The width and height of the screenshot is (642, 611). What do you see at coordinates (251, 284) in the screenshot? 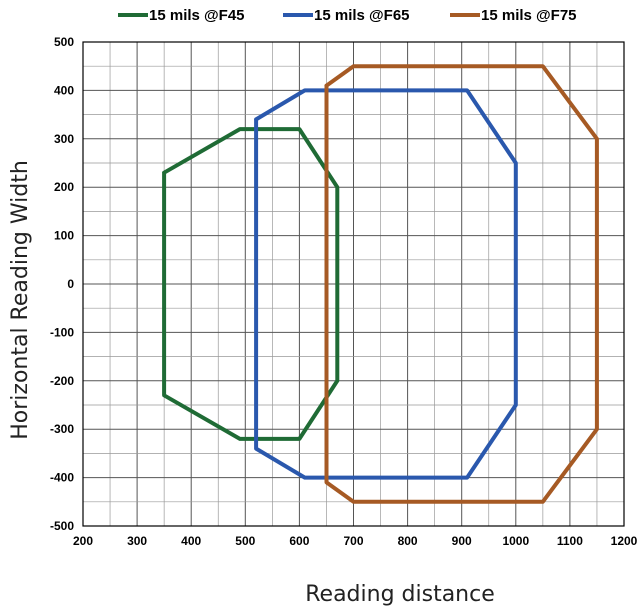
I see `series-line` at bounding box center [251, 284].